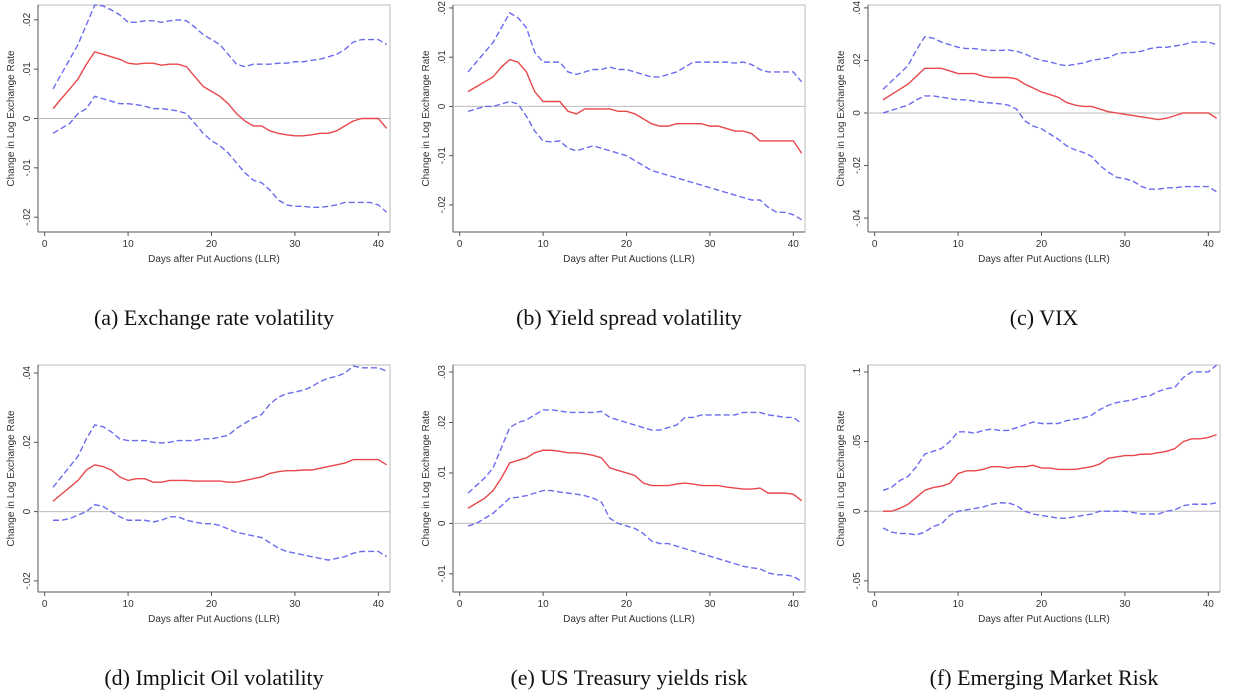 This screenshot has width=1235, height=698. I want to click on y-tick-label: .05, so click(857, 441).